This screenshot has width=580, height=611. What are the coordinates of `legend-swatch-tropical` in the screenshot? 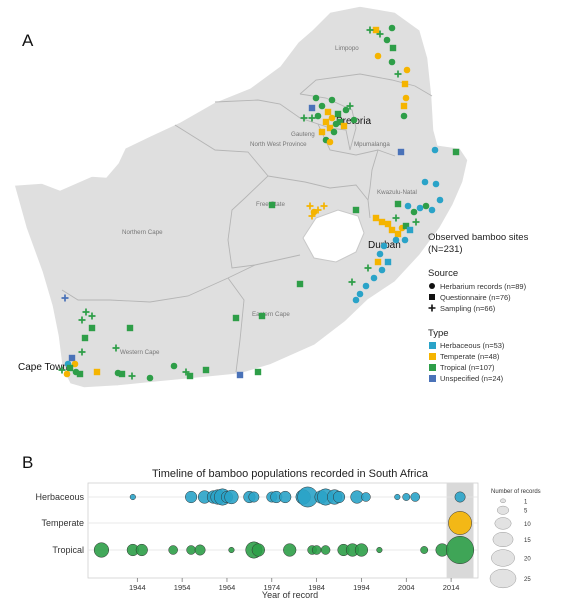 It's located at (432, 367).